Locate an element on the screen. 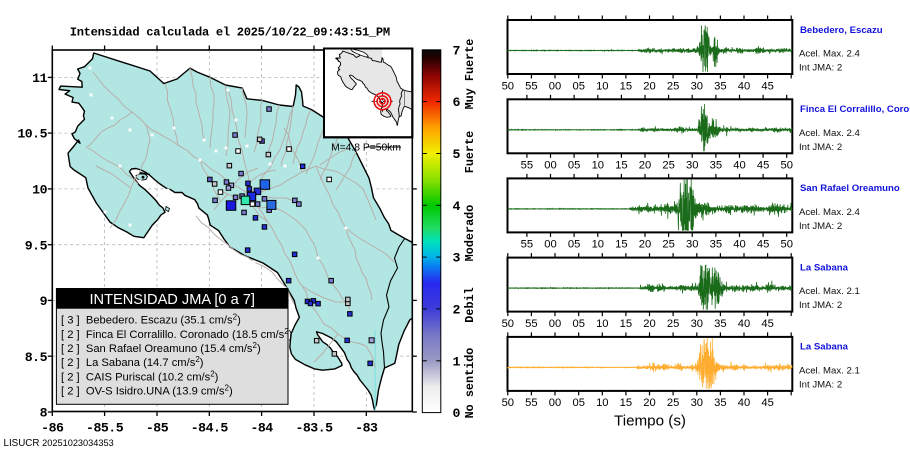 The width and height of the screenshot is (910, 465). svg-text: 8.5 is located at coordinates (36, 357).